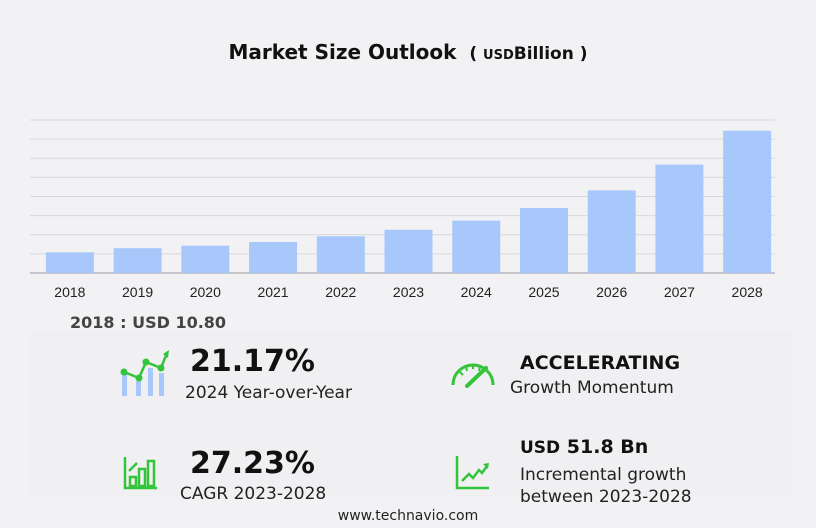 The width and height of the screenshot is (816, 528). What do you see at coordinates (137, 260) in the screenshot?
I see `bar-2019` at bounding box center [137, 260].